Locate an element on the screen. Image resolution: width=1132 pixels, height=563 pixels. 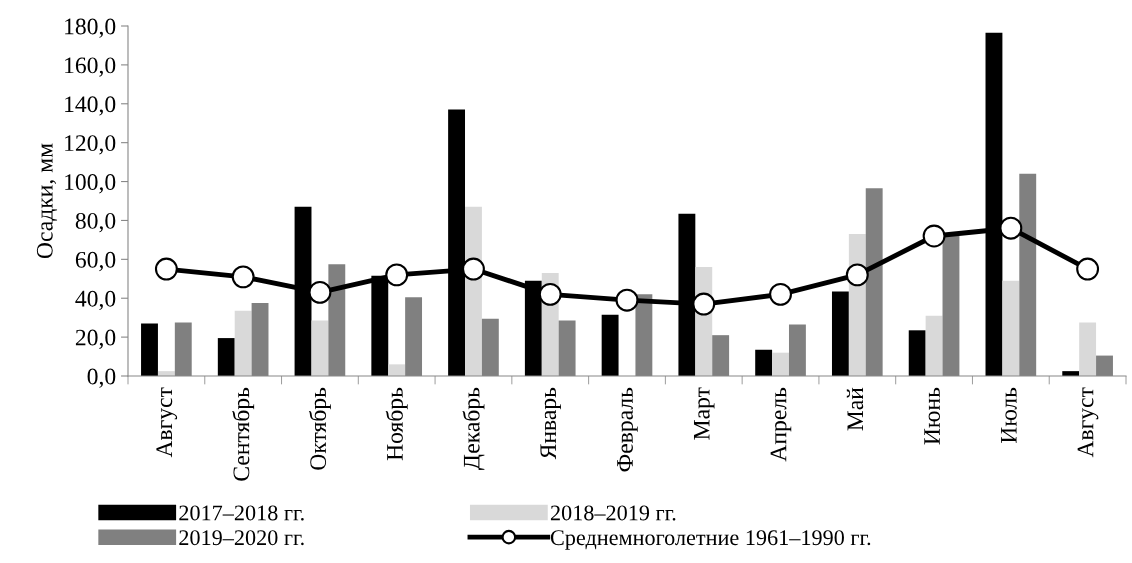
y-tick-label: 20,0 is located at coordinates (95, 339).